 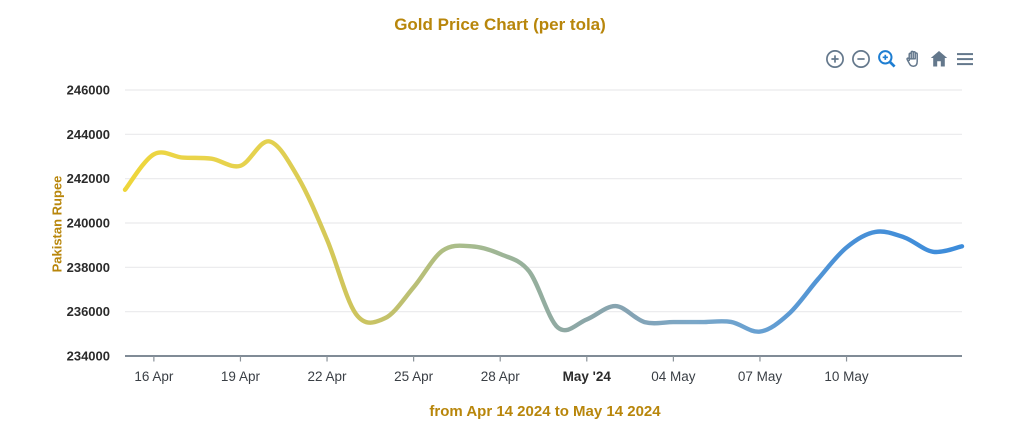 What do you see at coordinates (328, 376) in the screenshot?
I see `x-tick-label: 22 Apr` at bounding box center [328, 376].